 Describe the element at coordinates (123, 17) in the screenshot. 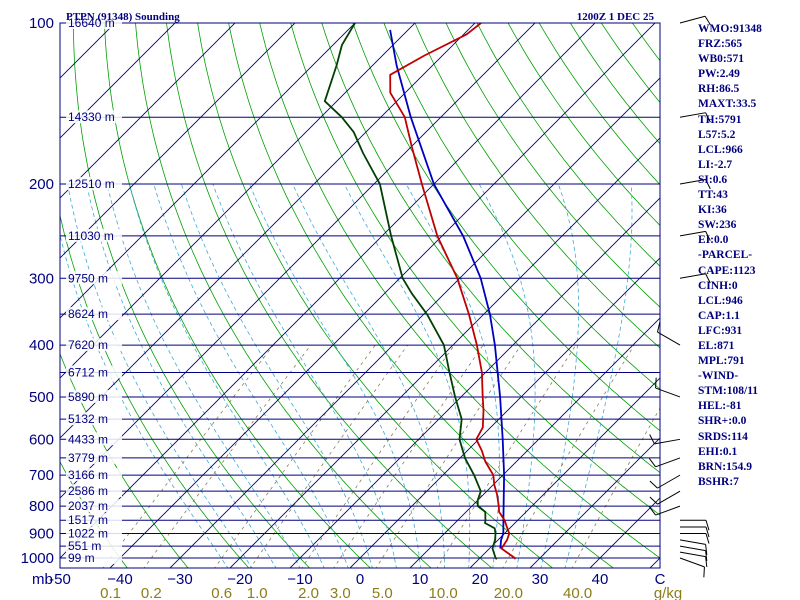

I see `station-title: PTPN (91348) Sounding` at that location.